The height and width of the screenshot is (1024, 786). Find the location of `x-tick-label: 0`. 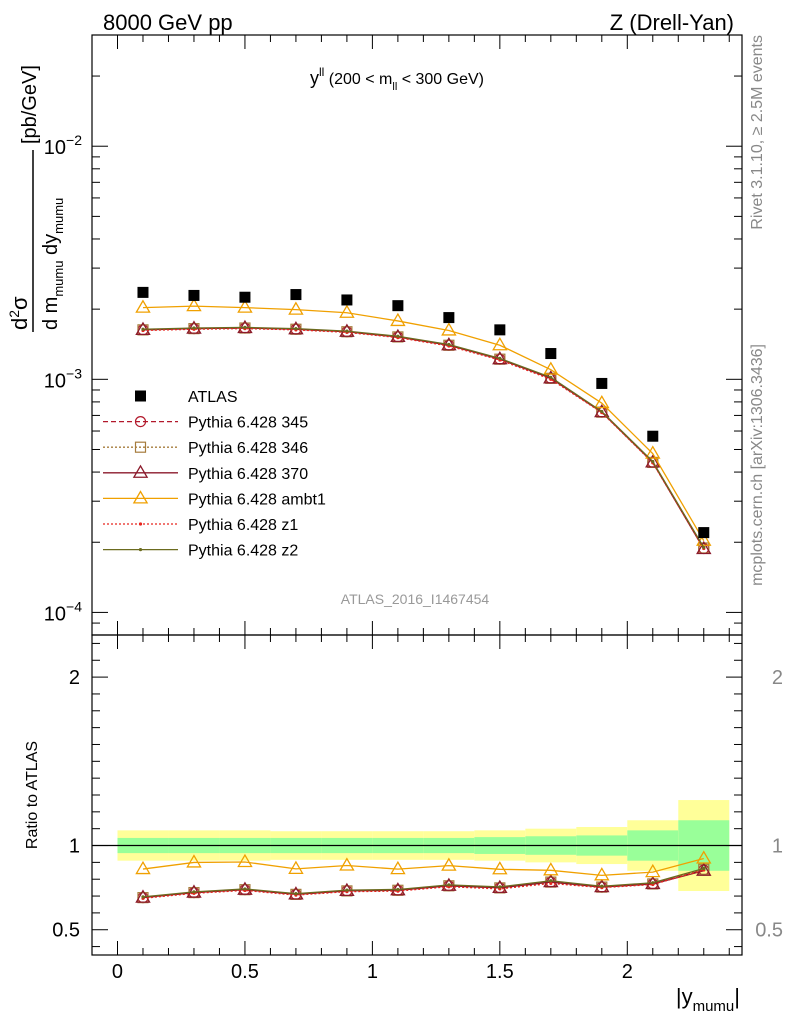

x-tick-label: 0 is located at coordinates (117, 972).